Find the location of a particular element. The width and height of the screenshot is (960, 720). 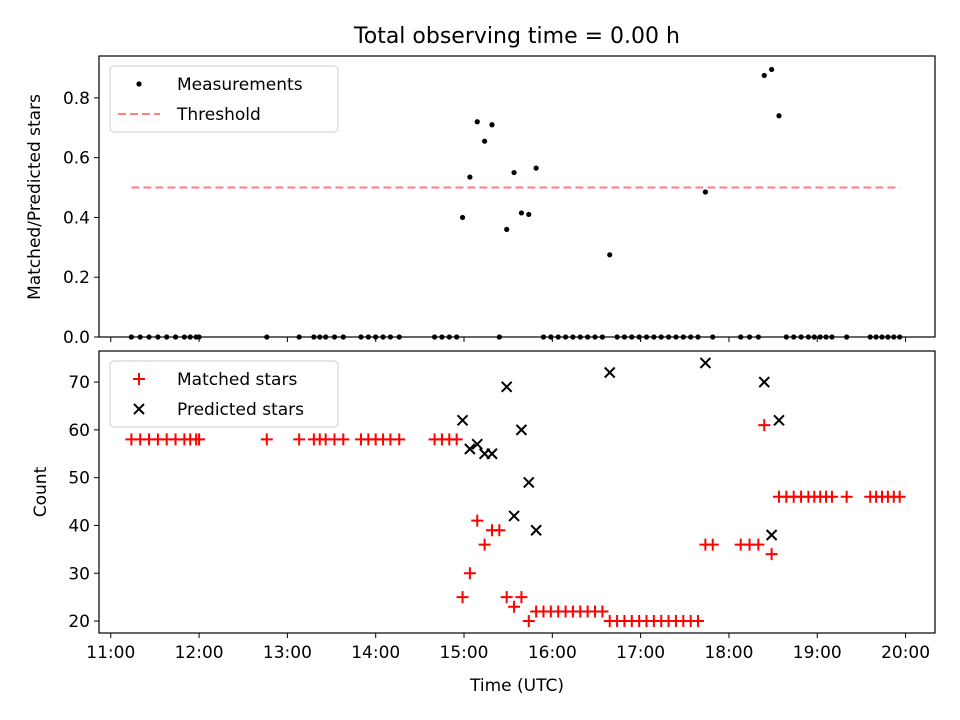

predicted-stars-legend-label: Predicted stars is located at coordinates (240, 410).